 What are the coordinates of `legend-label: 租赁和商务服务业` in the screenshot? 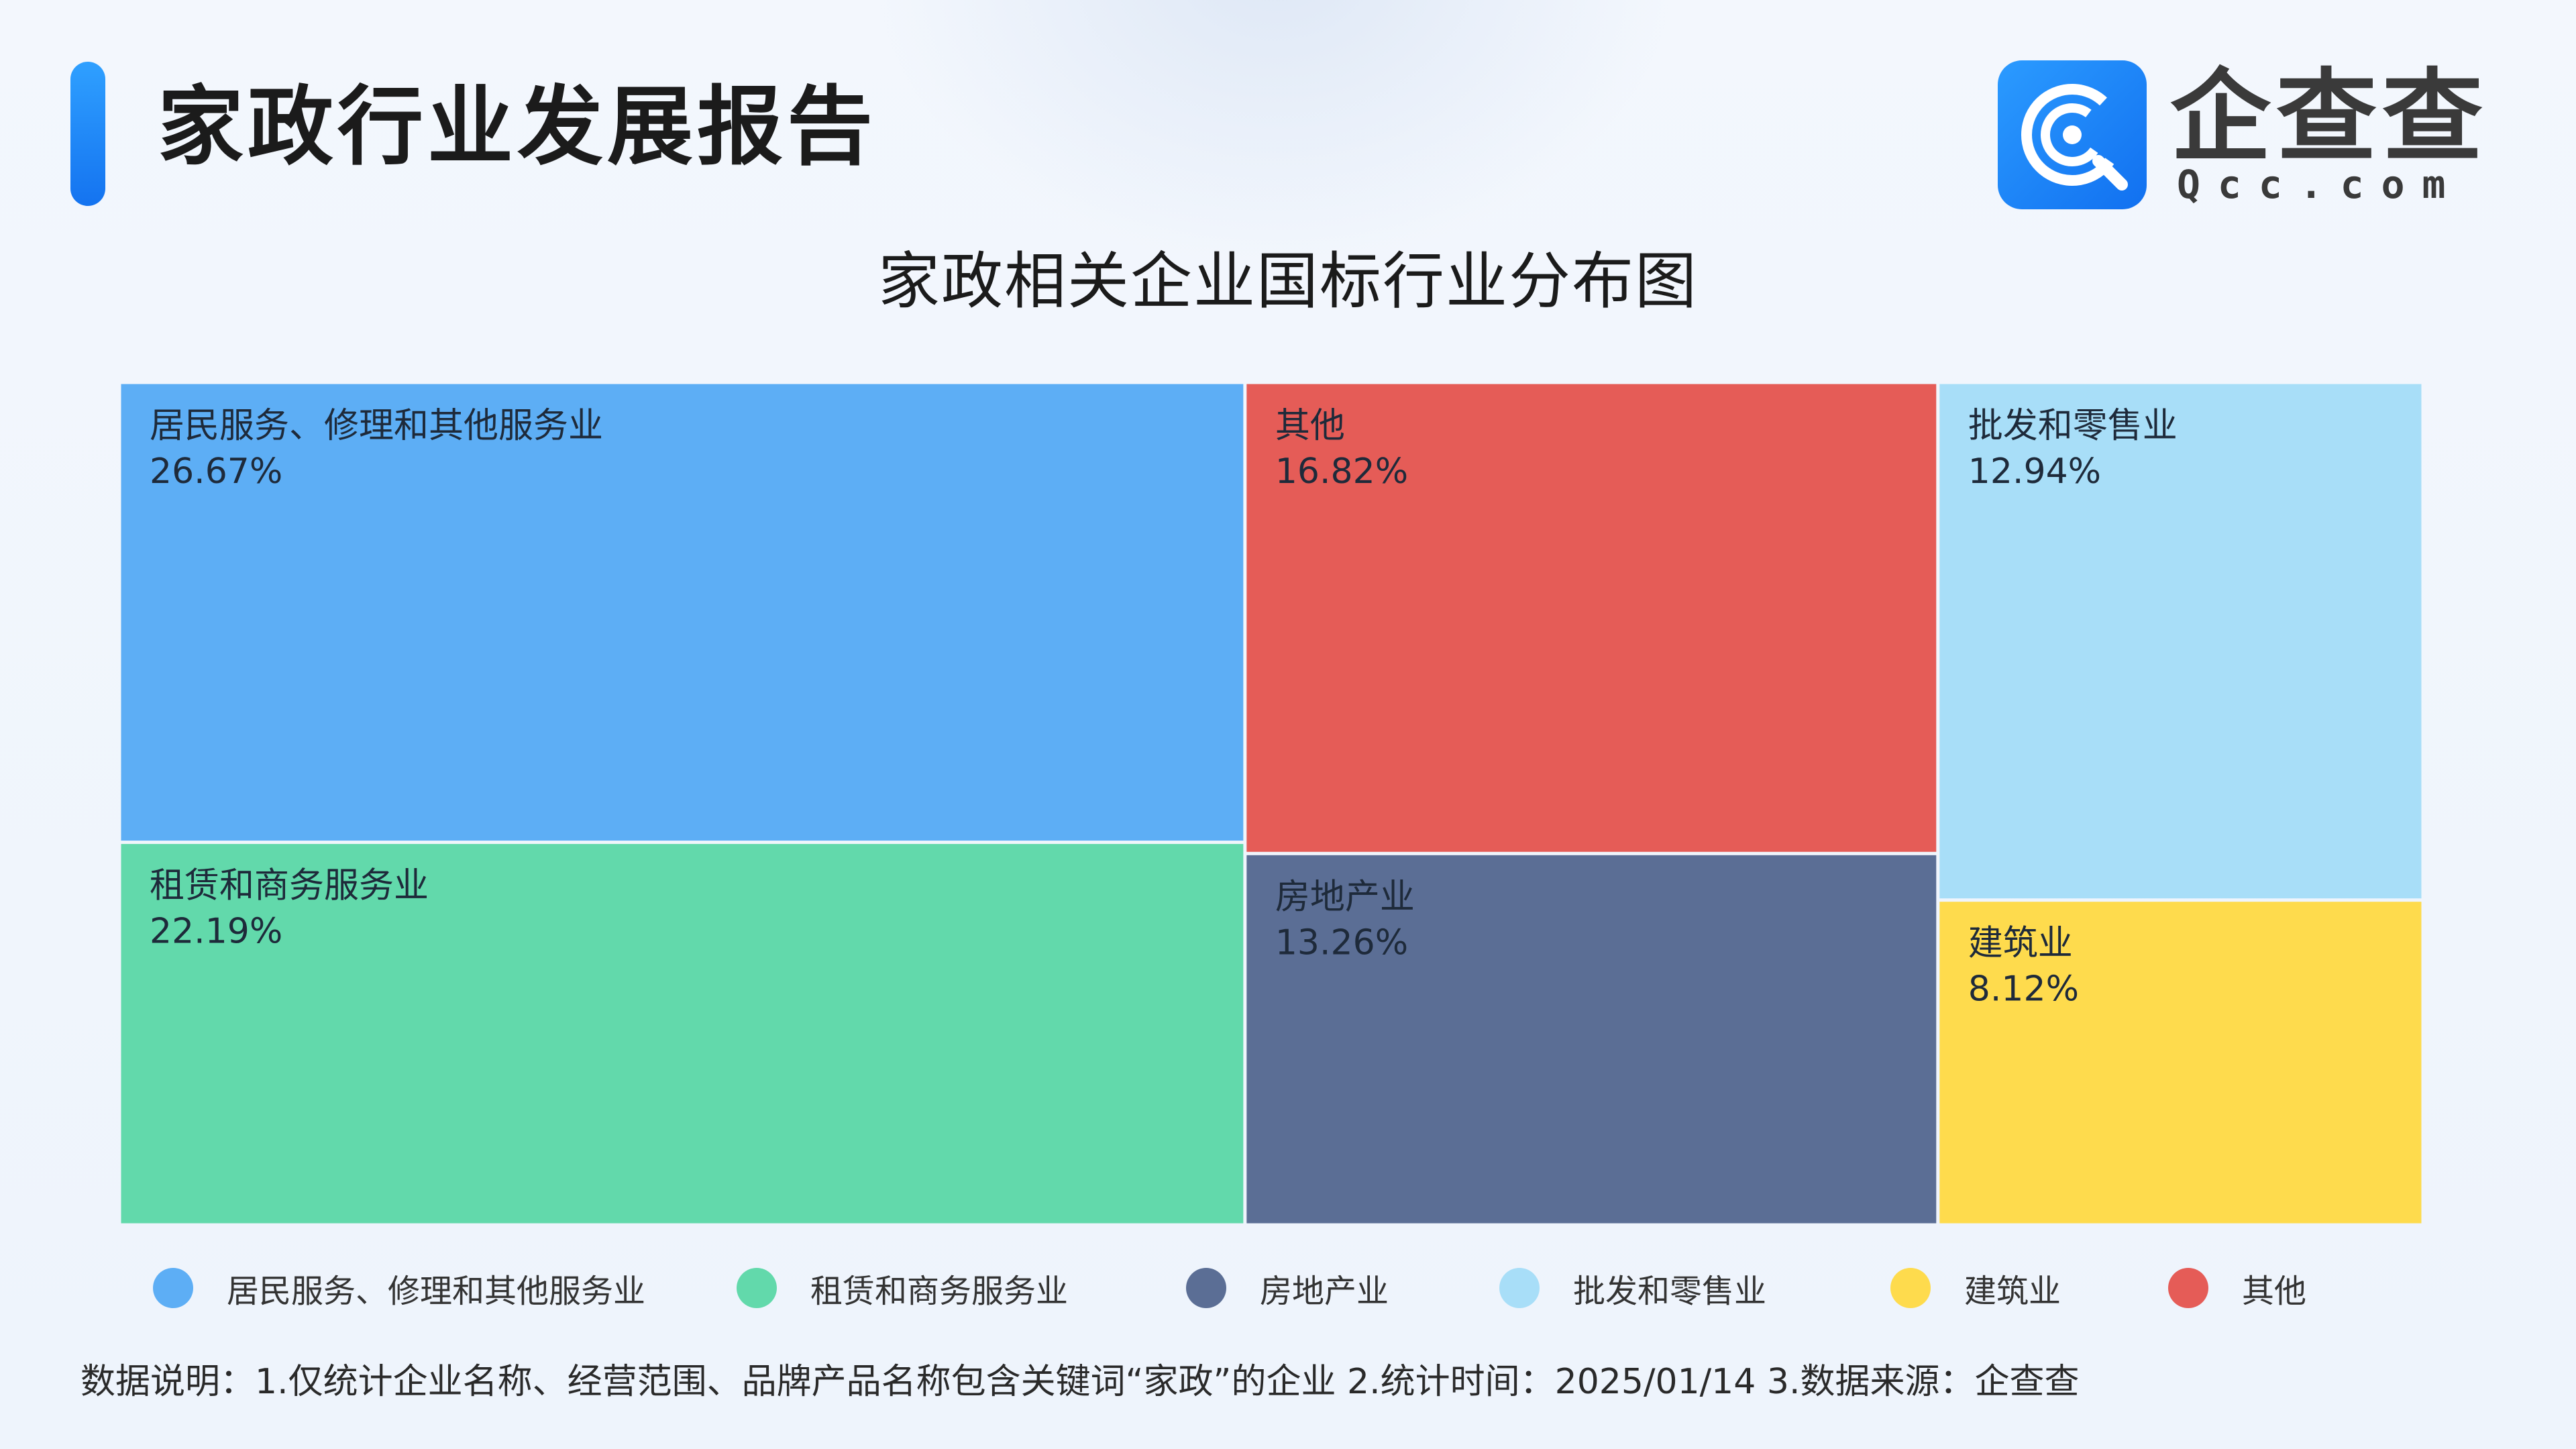 It's located at (939, 1291).